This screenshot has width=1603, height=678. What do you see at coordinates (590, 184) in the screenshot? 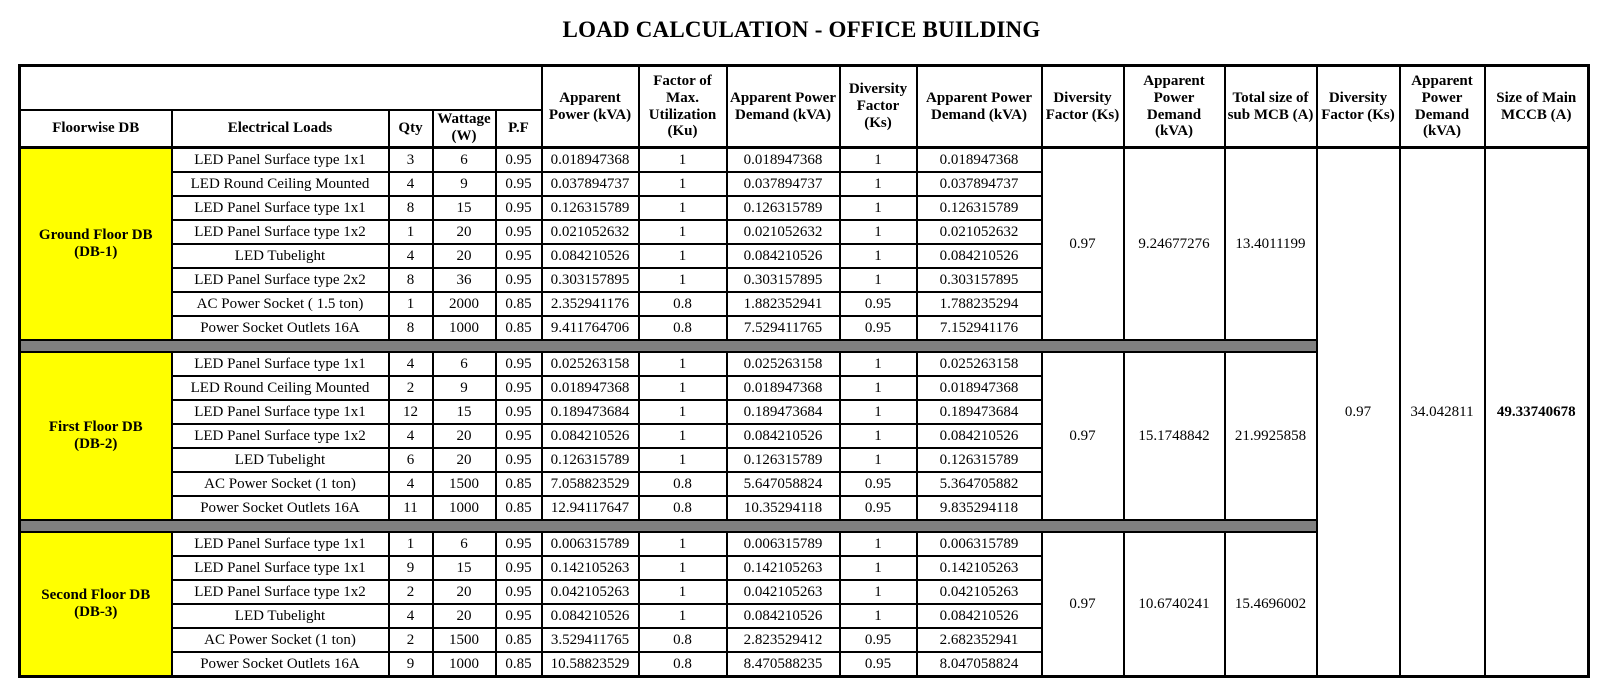
I see `apparent-power-cell: 0.037894737` at bounding box center [590, 184].